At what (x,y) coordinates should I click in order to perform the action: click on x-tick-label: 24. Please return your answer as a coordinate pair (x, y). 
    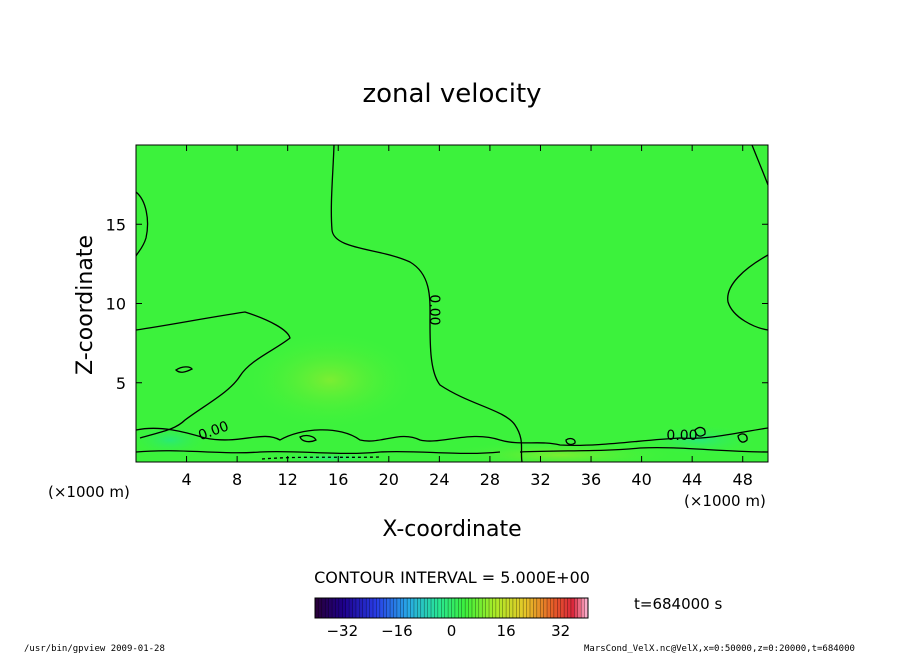
    Looking at the image, I should click on (439, 479).